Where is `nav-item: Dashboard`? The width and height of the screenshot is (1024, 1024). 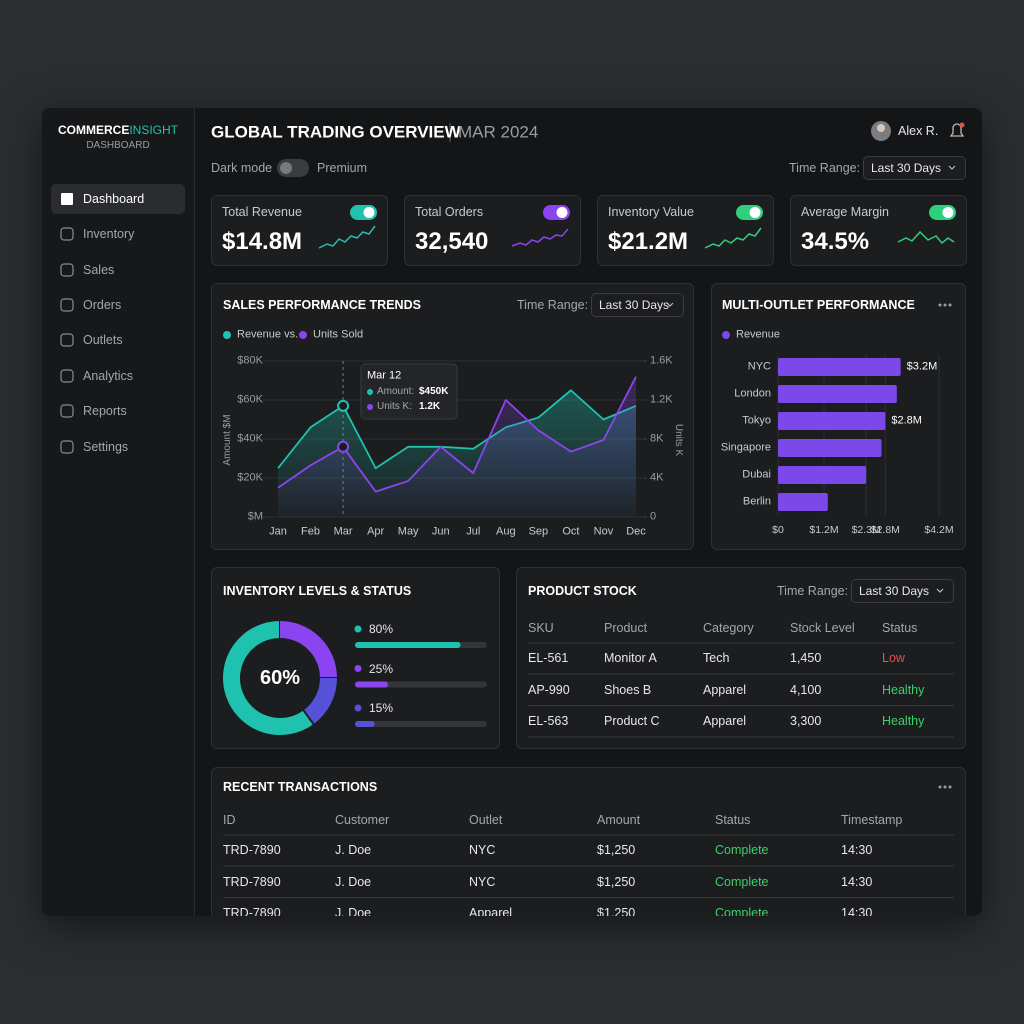 nav-item: Dashboard is located at coordinates (114, 198).